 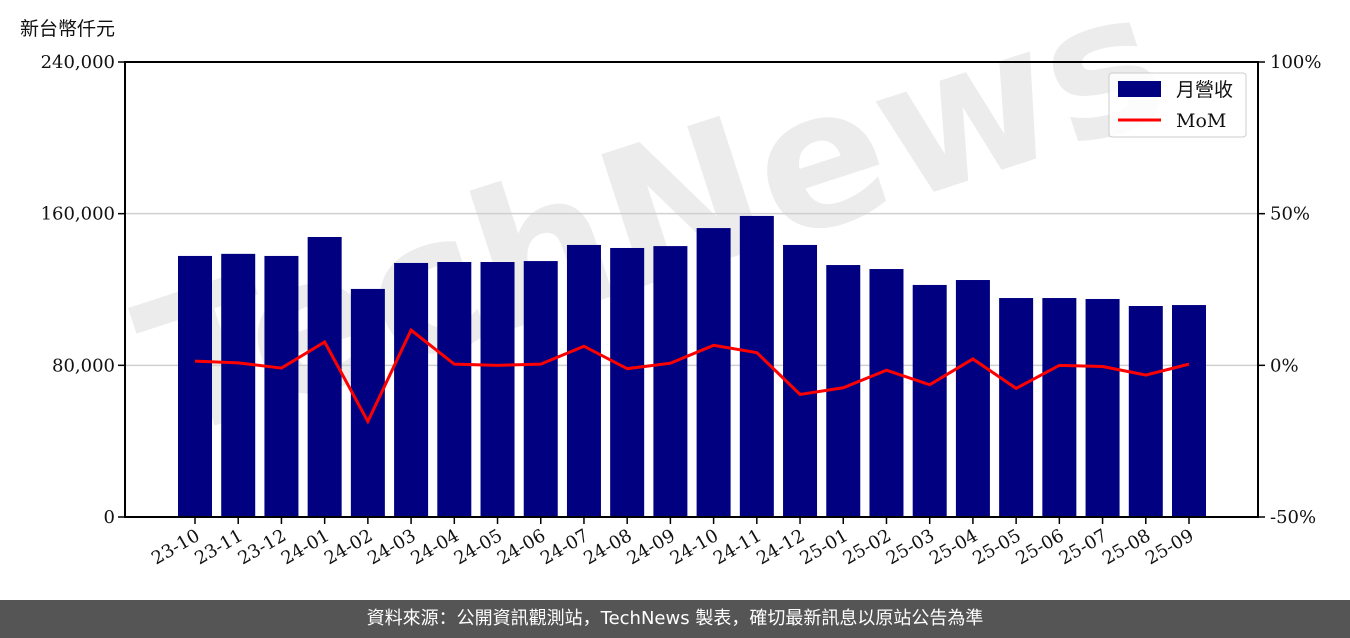 What do you see at coordinates (737, 547) in the screenshot?
I see `x-tick-label: 24-11` at bounding box center [737, 547].